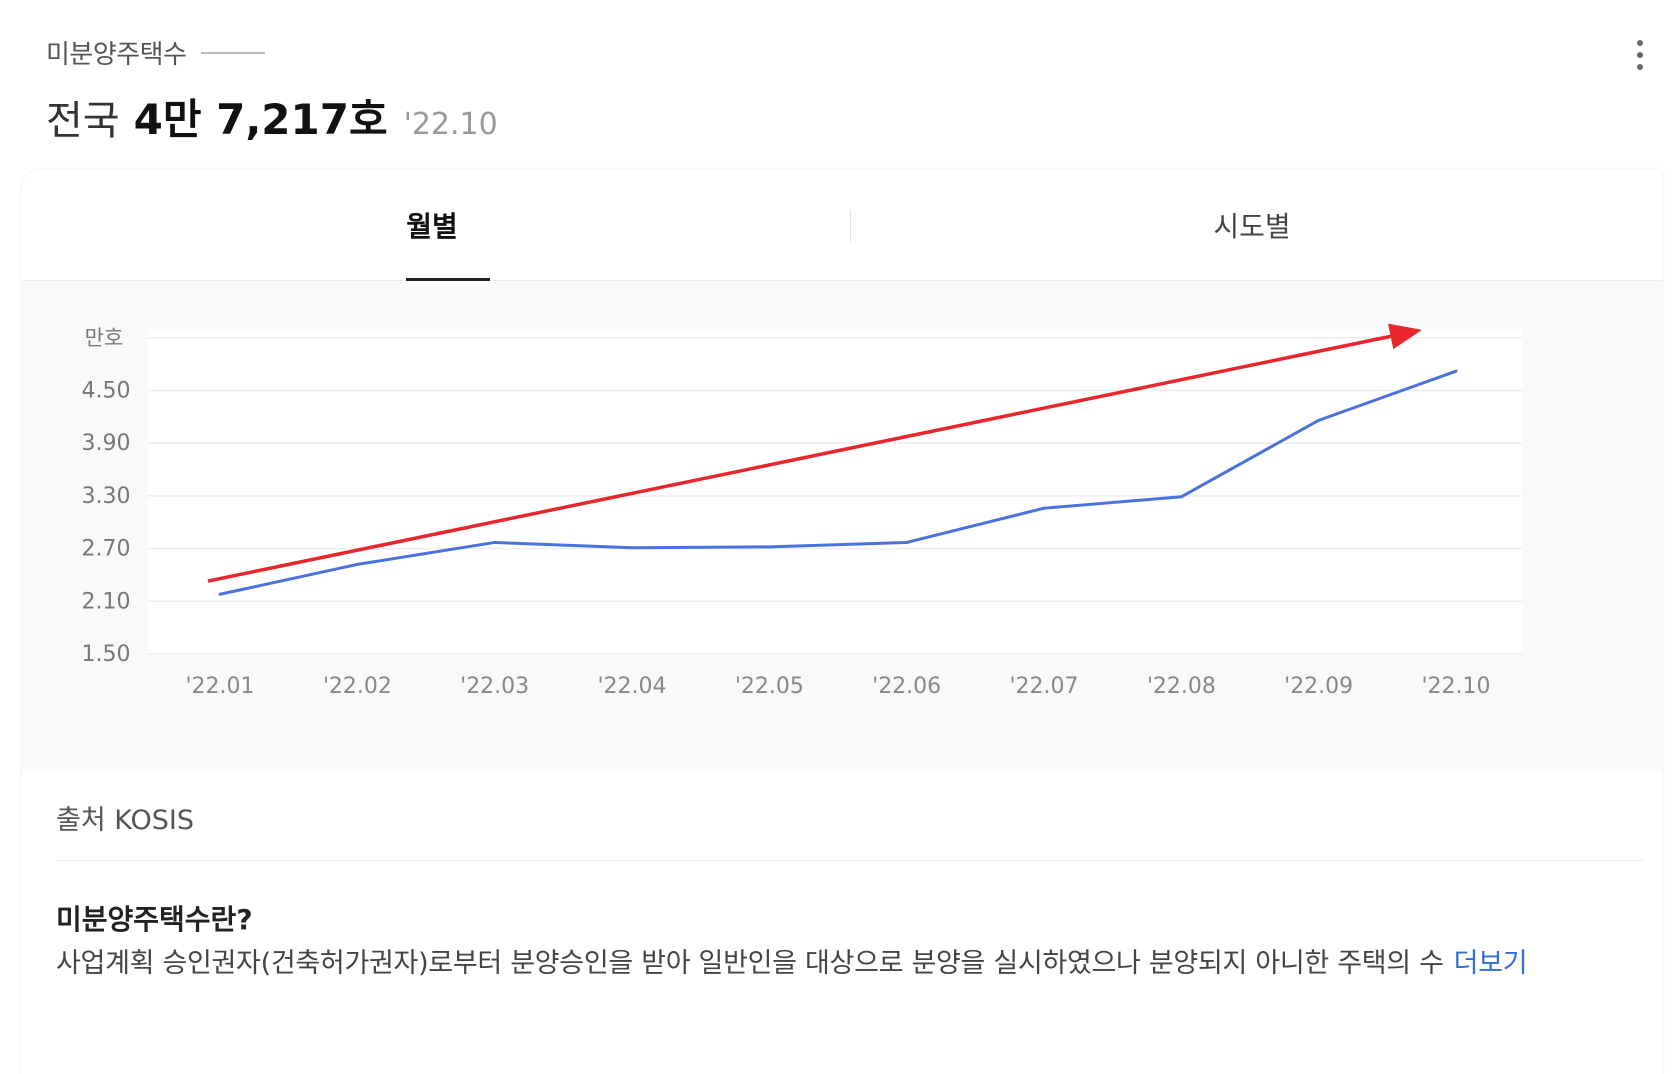 The width and height of the screenshot is (1680, 1074). I want to click on x-tick-label: '22.08, so click(1181, 686).